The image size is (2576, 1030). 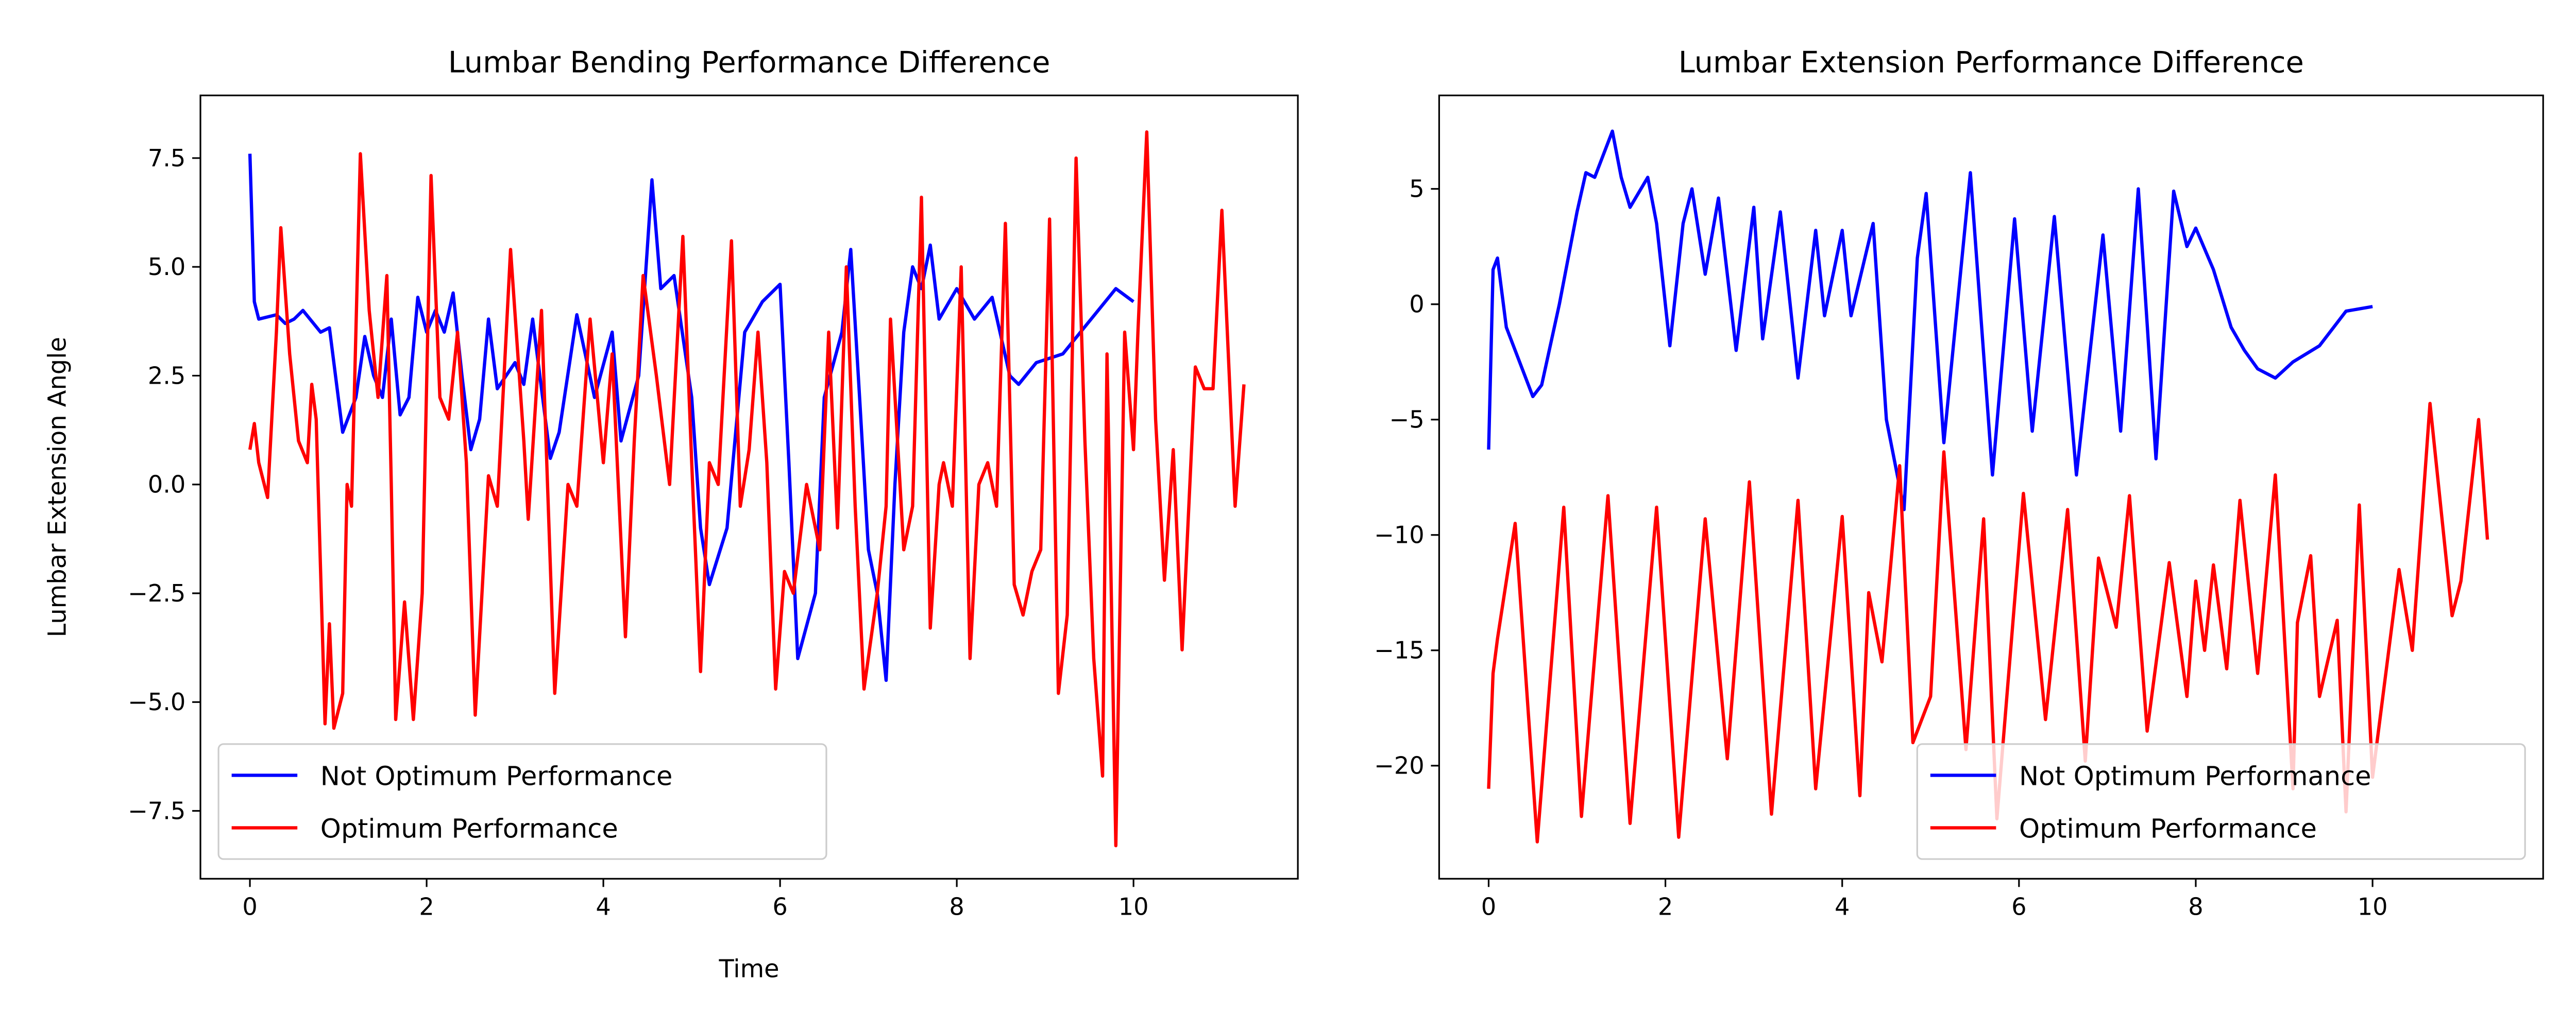 I want to click on y-tick-label: 7.5, so click(x=167, y=158).